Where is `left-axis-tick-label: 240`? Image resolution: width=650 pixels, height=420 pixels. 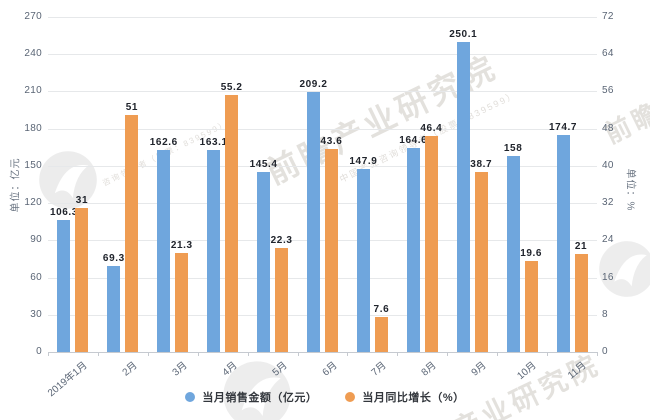
left-axis-tick-label: 240 is located at coordinates (33, 54).